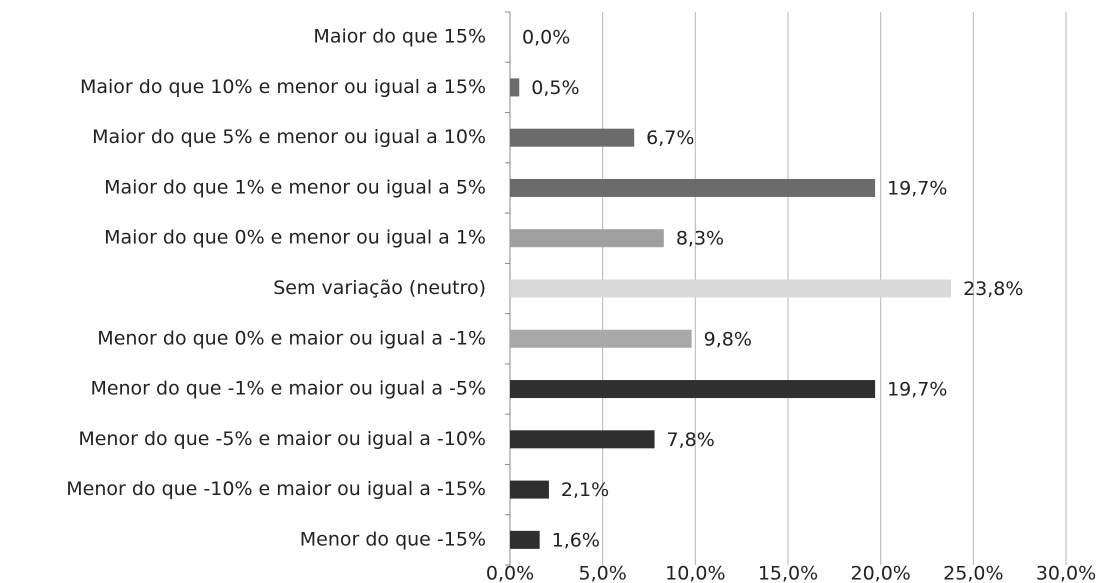 The height and width of the screenshot is (583, 1106). I want to click on x-tick-label: 15,0%, so click(788, 573).